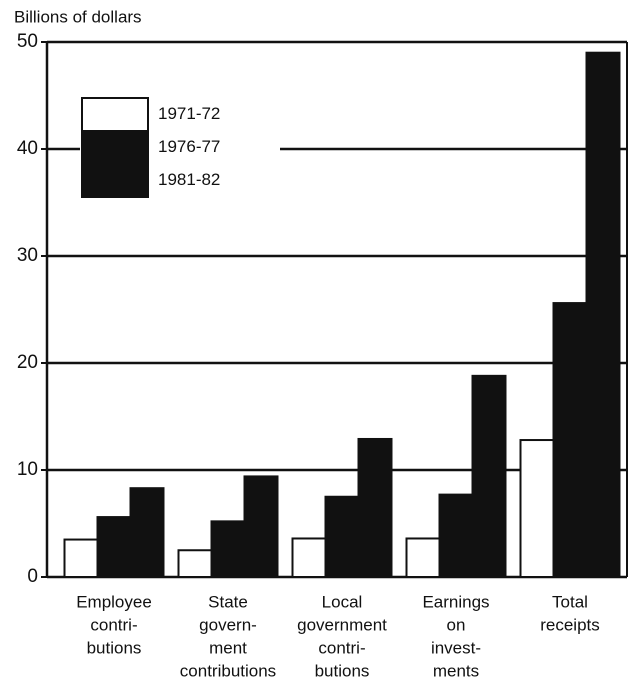 This screenshot has height=686, width=633. I want to click on x-tick-label: ments, so click(456, 670).